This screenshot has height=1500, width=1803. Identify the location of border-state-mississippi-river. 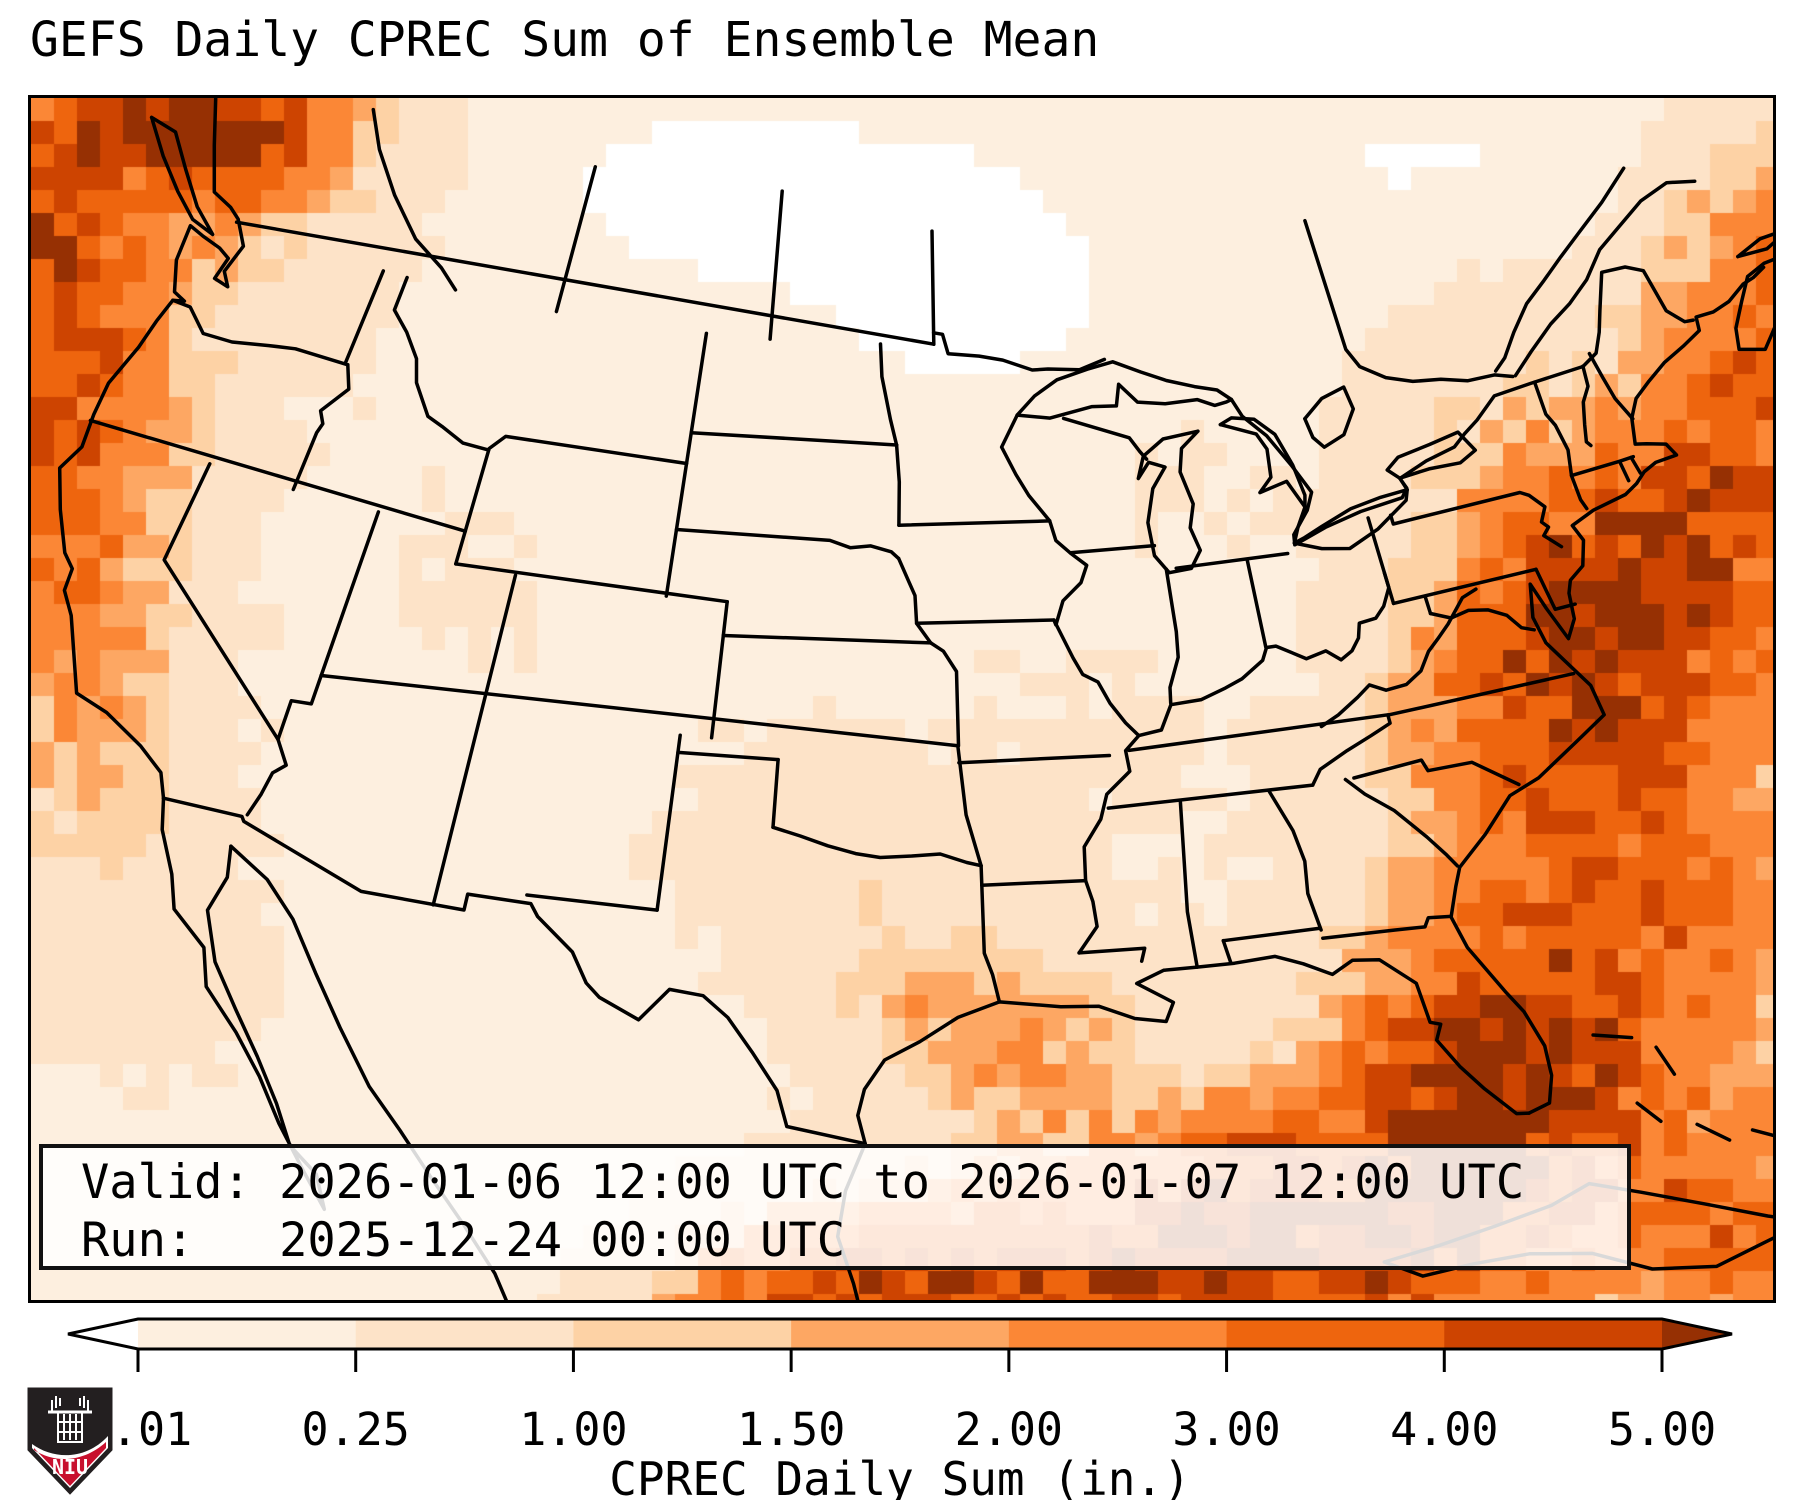
(1070, 684).